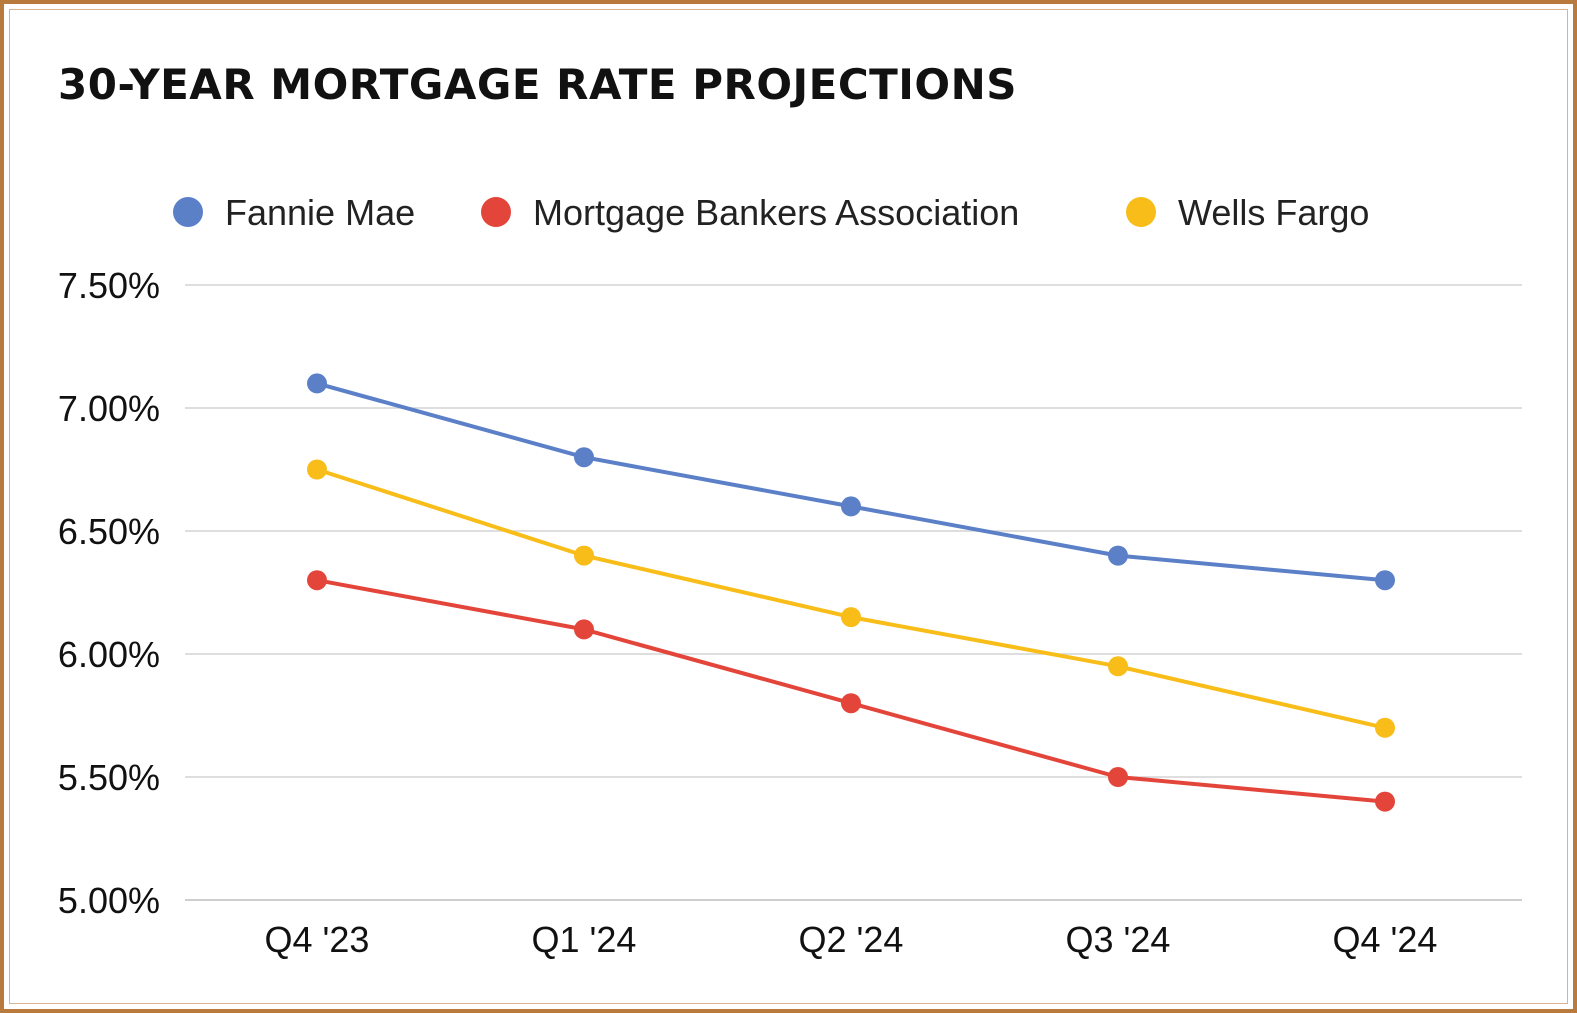 The height and width of the screenshot is (1013, 1577). I want to click on x-tick-label: Q1 '24, so click(584, 939).